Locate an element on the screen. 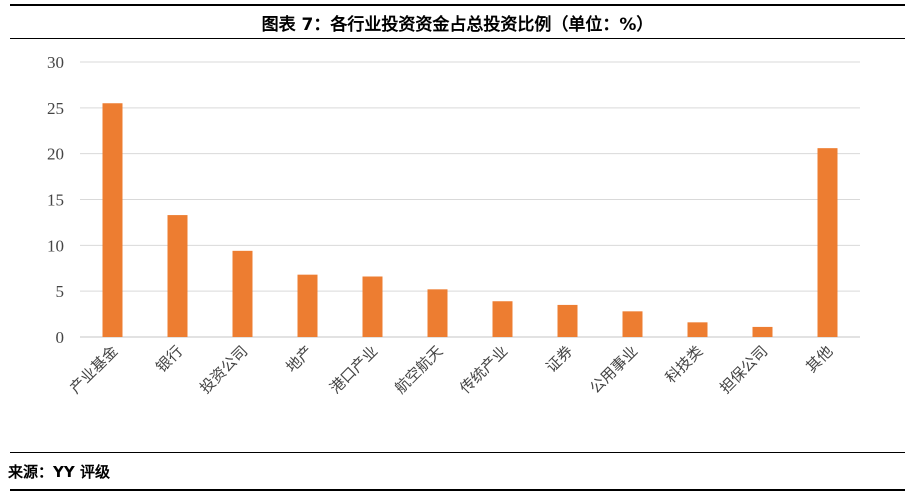  y-tick-label: 25 is located at coordinates (55, 108).